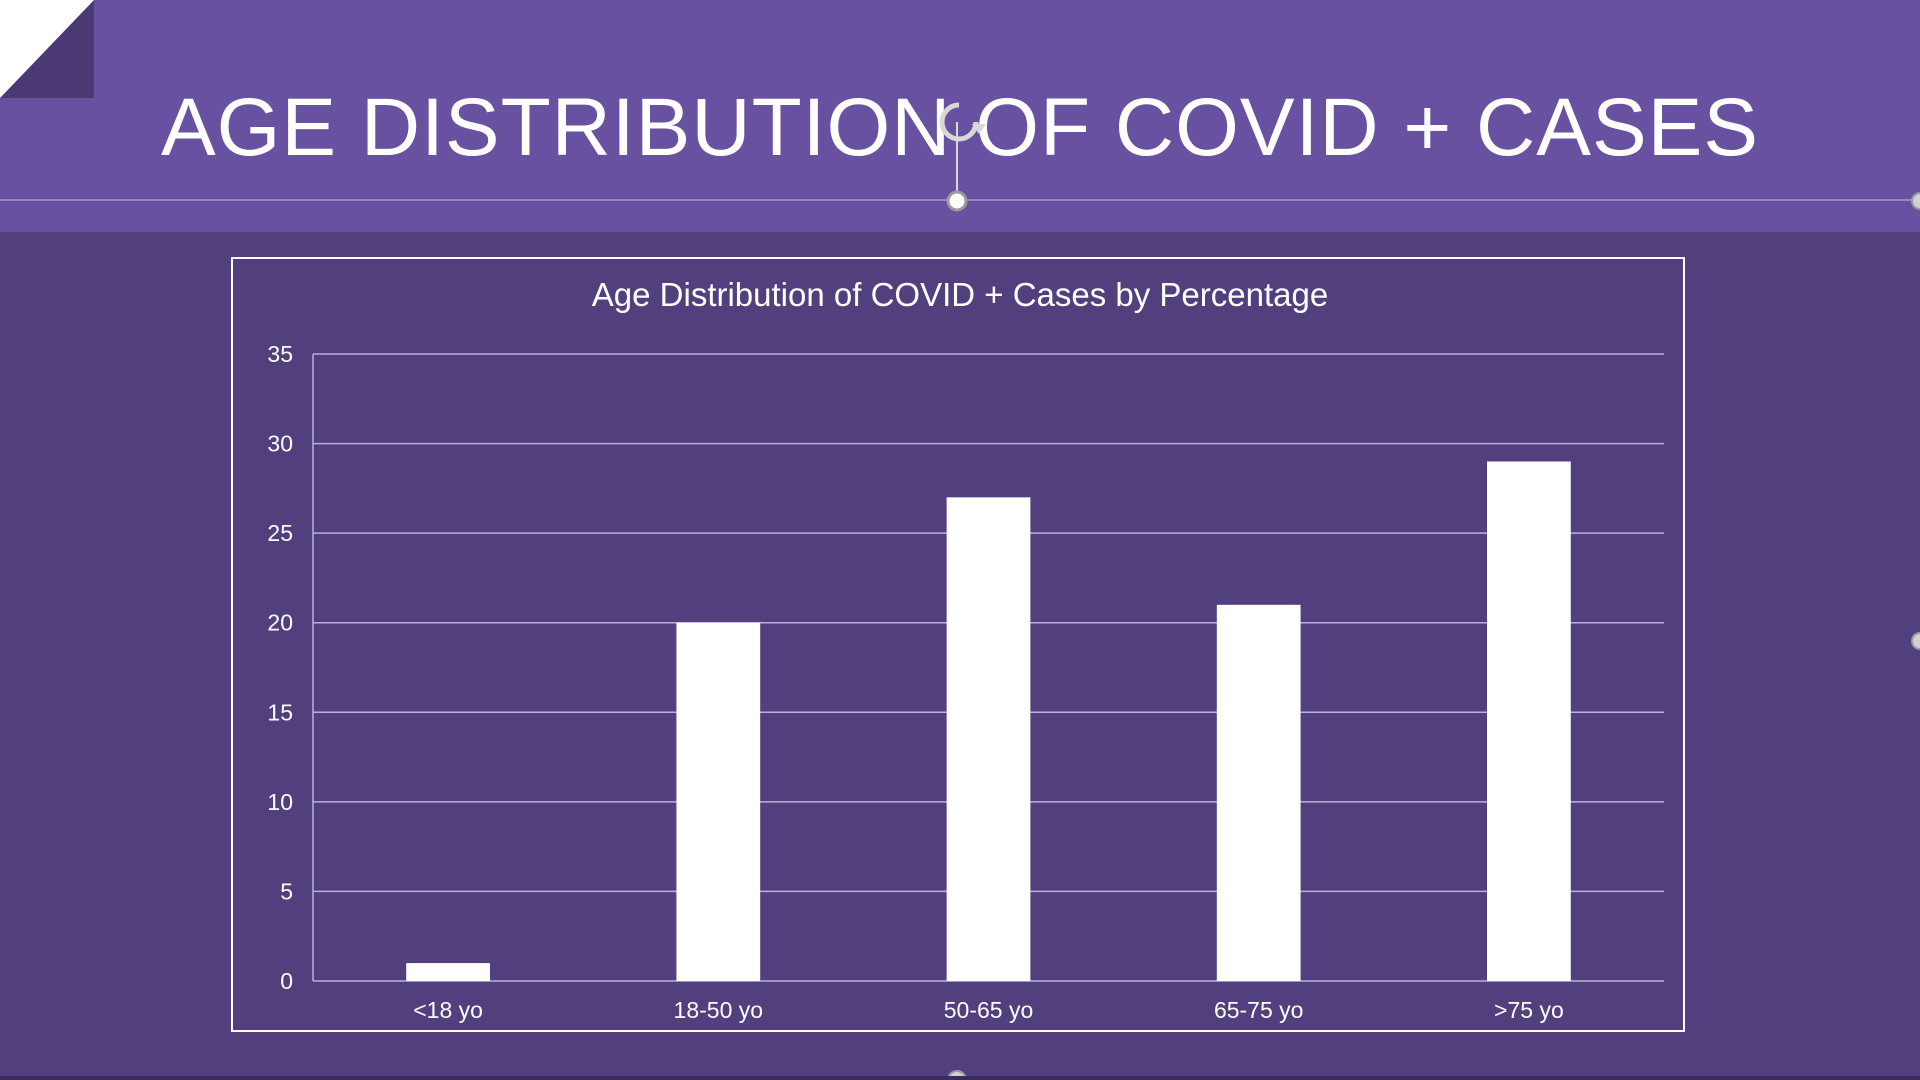 The width and height of the screenshot is (1920, 1080). I want to click on corner-fold-decoration, so click(47, 49).